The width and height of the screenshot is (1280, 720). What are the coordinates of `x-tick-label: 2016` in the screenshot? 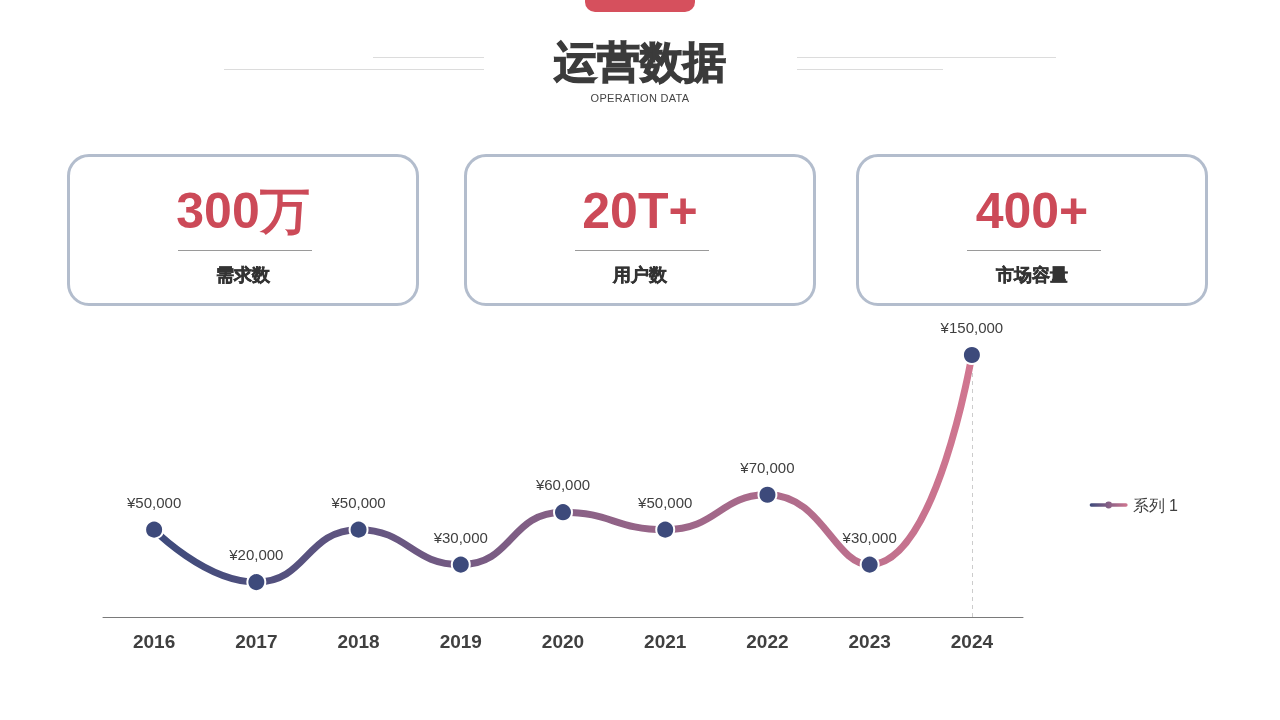 It's located at (154, 641).